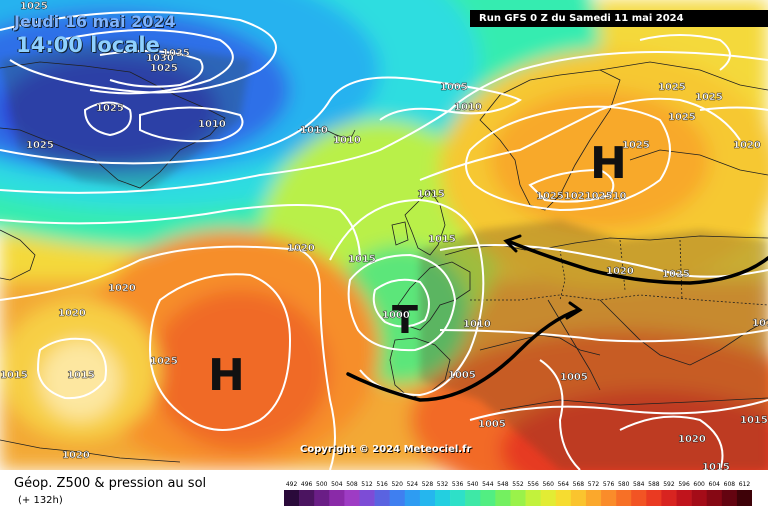 The width and height of the screenshot is (768, 512). Describe the element at coordinates (352, 484) in the screenshot. I see `scale-tick-label: 508` at that location.